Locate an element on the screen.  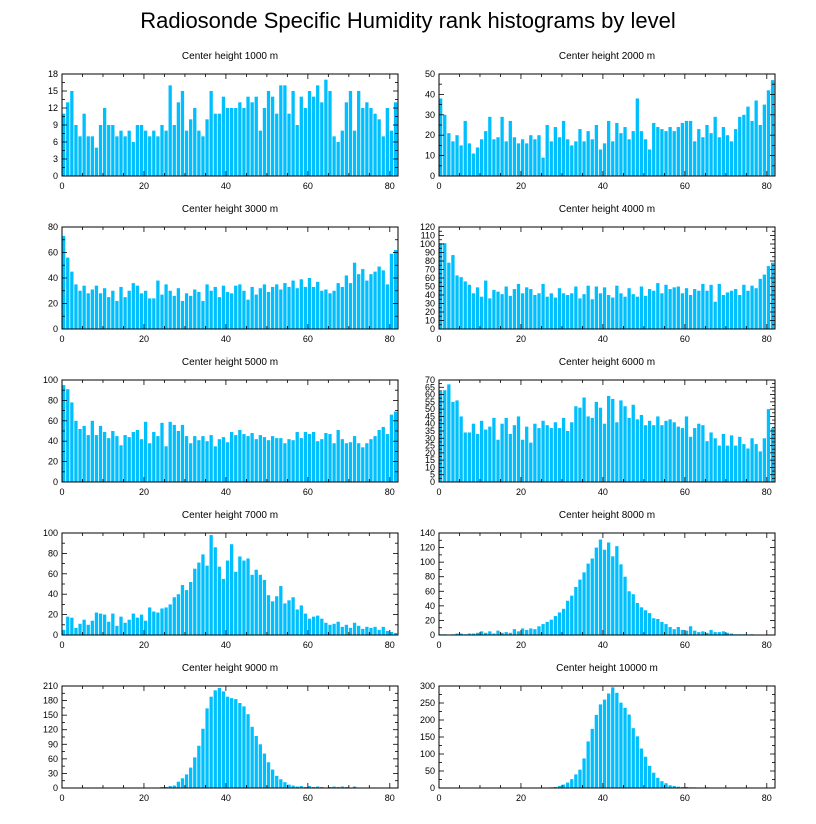
y-tick-label: 90 is located at coordinates (430, 253).